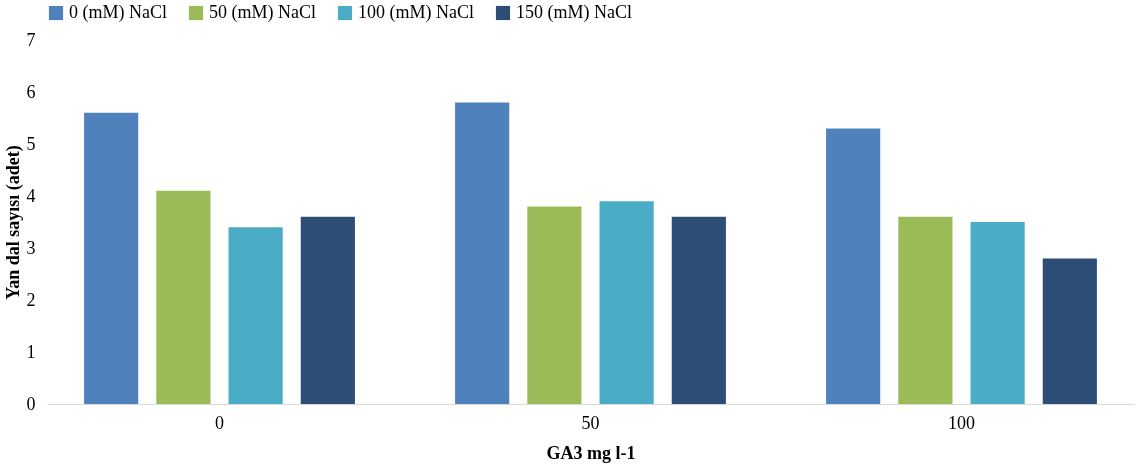 The width and height of the screenshot is (1148, 474). Describe the element at coordinates (416, 12) in the screenshot. I see `legend-label: 100 (mM) NaCl` at that location.